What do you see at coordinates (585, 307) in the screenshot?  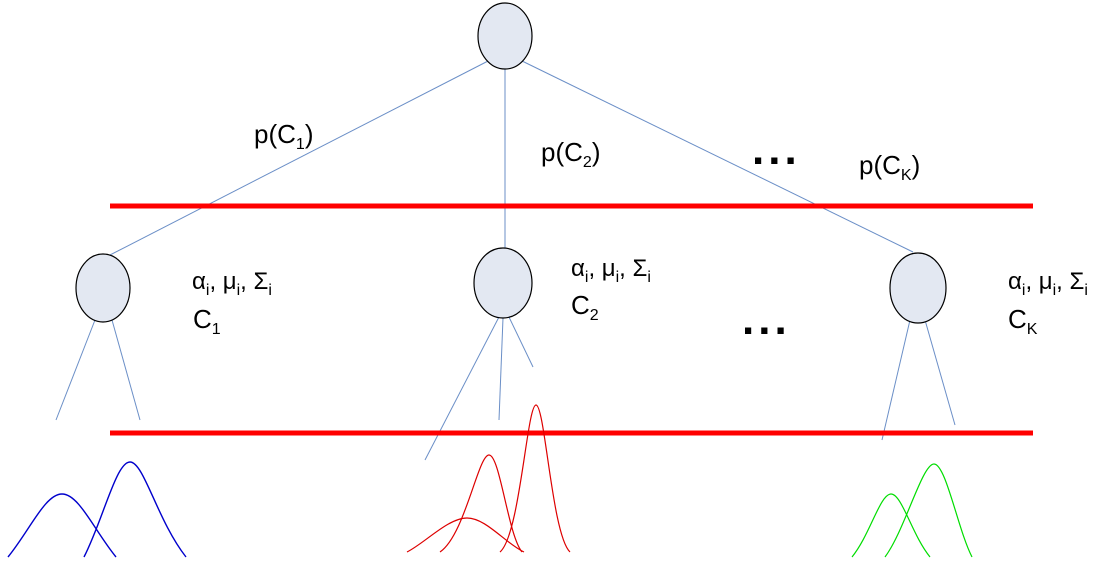 I see `class-label-c2: C2` at bounding box center [585, 307].